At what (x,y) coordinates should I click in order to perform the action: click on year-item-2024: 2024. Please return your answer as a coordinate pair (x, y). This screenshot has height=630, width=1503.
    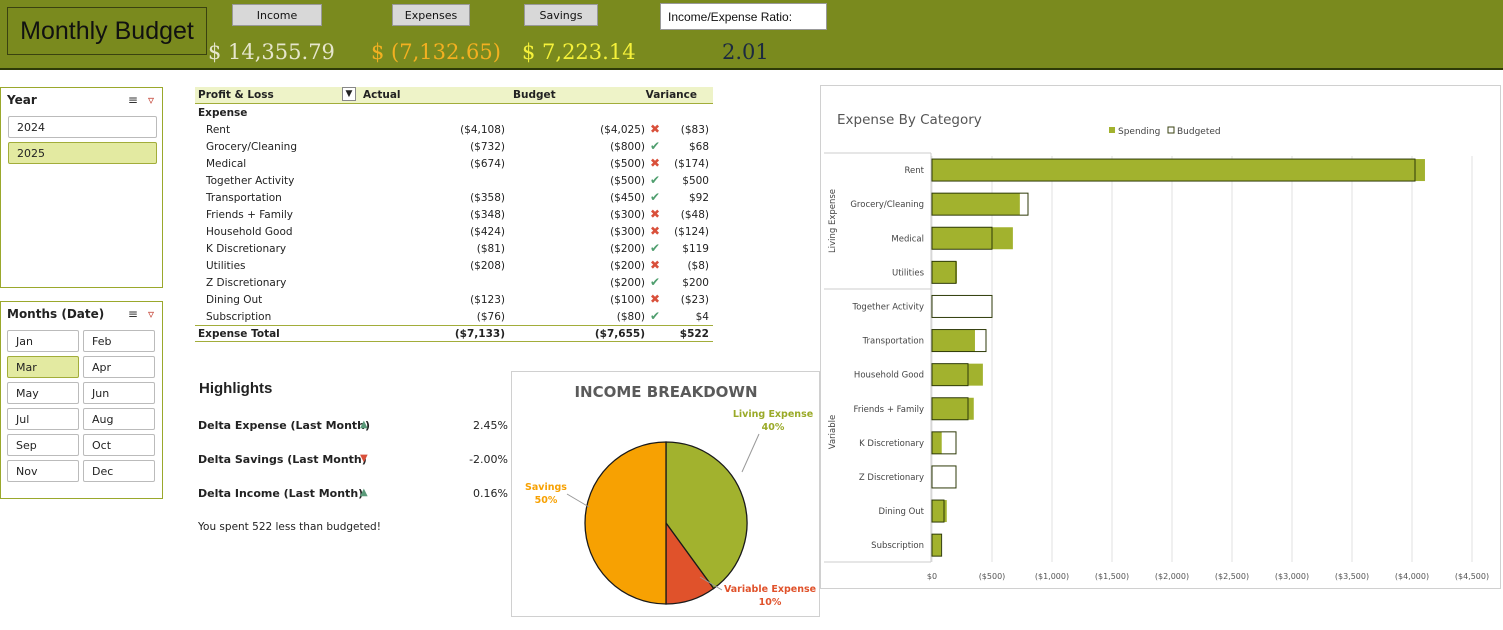
    Looking at the image, I should click on (82, 127).